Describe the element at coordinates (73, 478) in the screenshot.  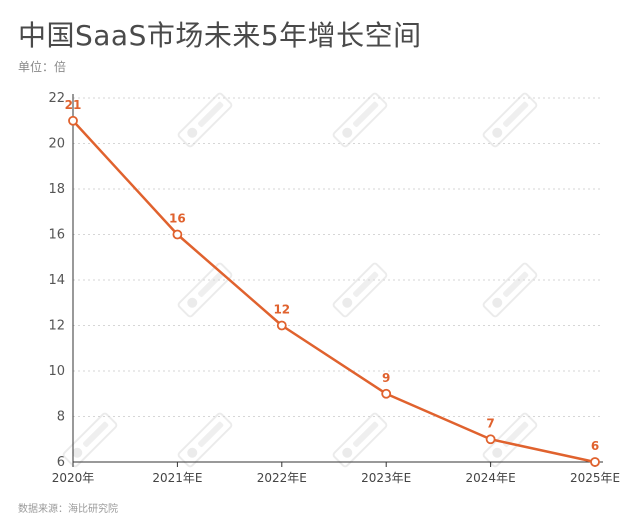
I see `x-tick-label: 2020年` at that location.